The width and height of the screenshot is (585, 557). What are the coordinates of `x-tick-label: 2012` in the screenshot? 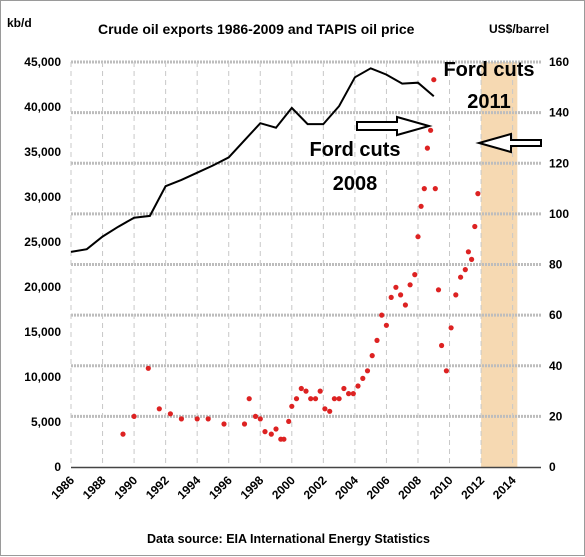 It's located at (472, 487).